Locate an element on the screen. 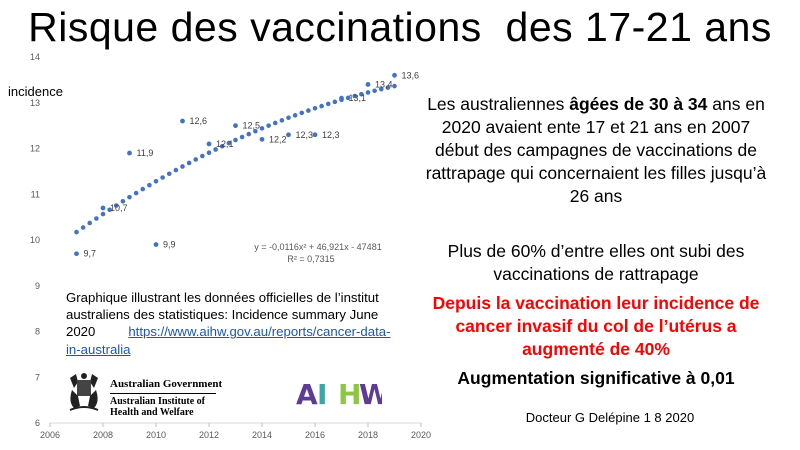 The image size is (800, 450). slide-title: Risque des vaccinations des 17-21 ans is located at coordinates (400, 27).